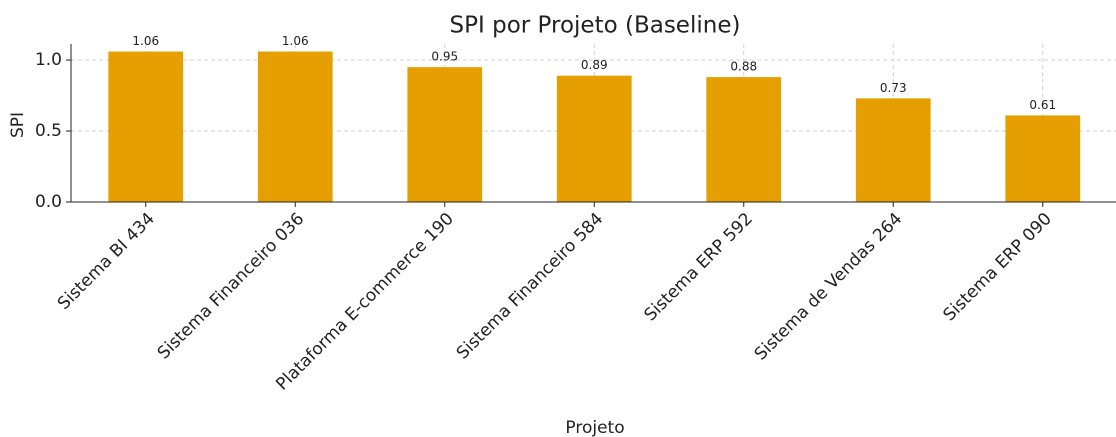  Describe the element at coordinates (48, 131) in the screenshot. I see `y-tick-label: 0.5` at that location.